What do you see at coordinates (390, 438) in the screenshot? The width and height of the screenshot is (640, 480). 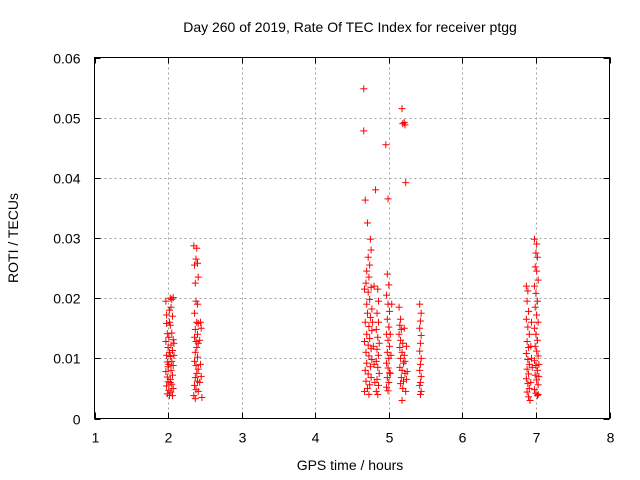 I see `x-tick-label: 5` at bounding box center [390, 438].